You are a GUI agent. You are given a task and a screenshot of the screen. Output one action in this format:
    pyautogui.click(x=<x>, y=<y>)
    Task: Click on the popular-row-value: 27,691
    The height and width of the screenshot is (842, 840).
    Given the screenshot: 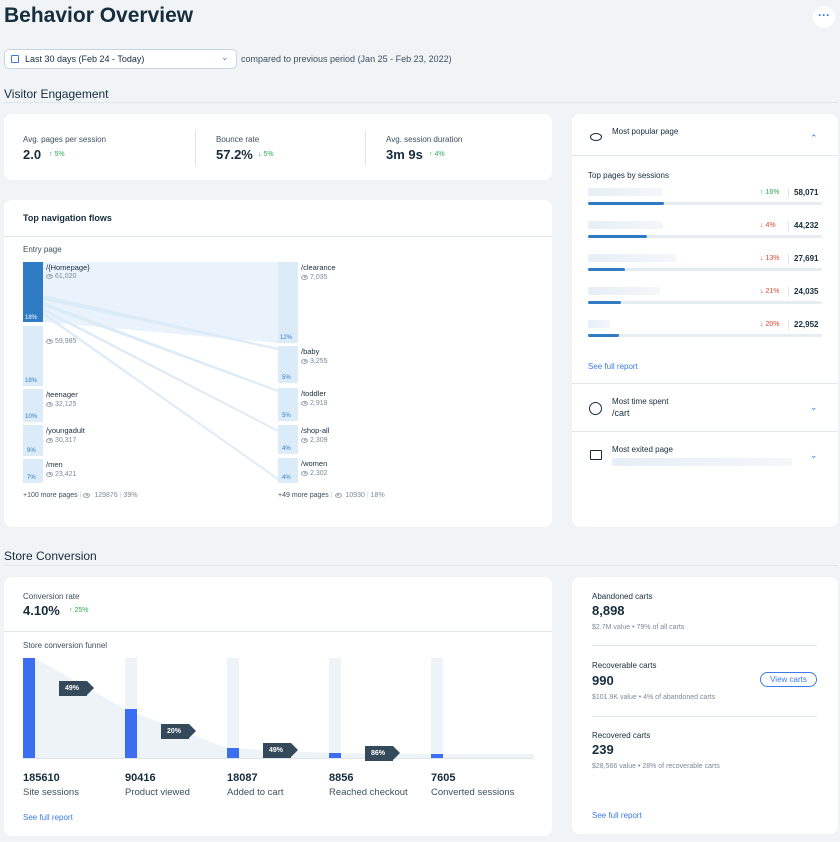 What is the action you would take?
    pyautogui.click(x=806, y=258)
    